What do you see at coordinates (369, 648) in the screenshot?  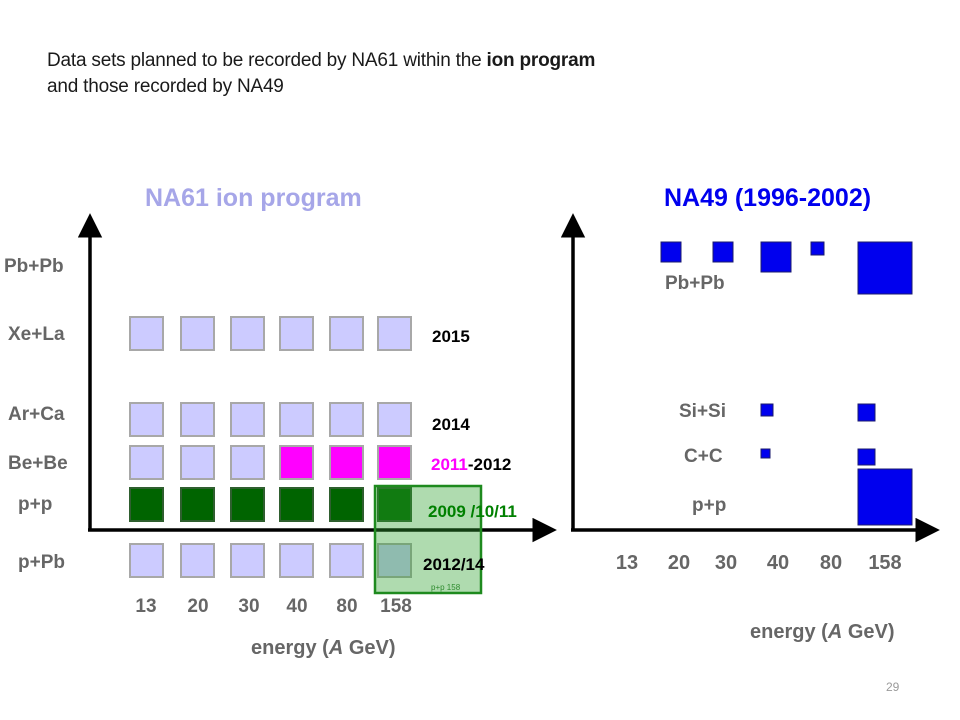 I see `na61-x-axis-label-suffix: GeV)` at bounding box center [369, 648].